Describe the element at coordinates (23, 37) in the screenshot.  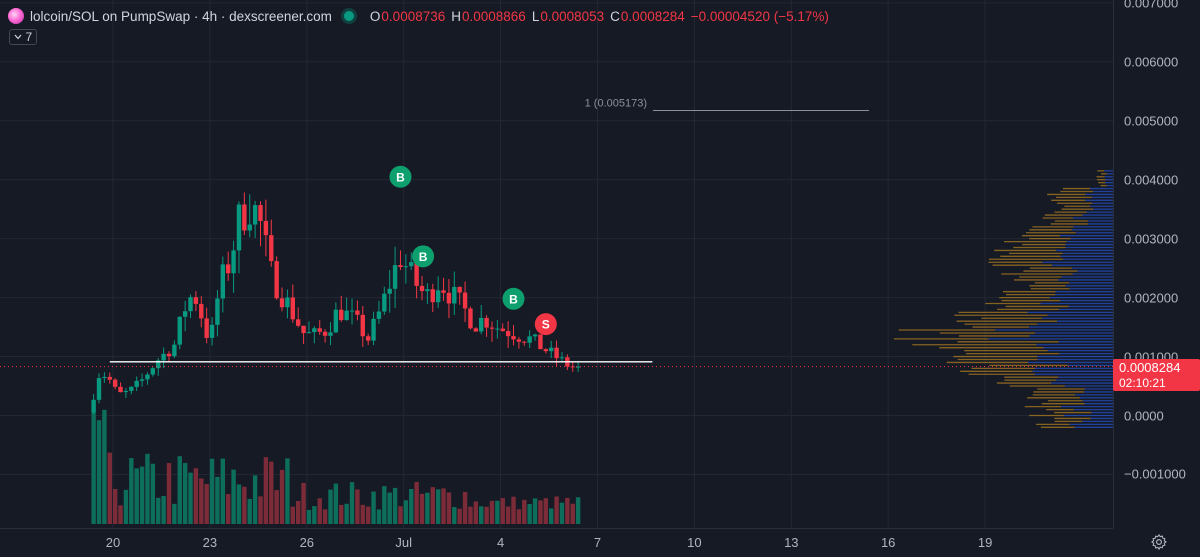
I see `indicators-toggle-button: 7` at that location.